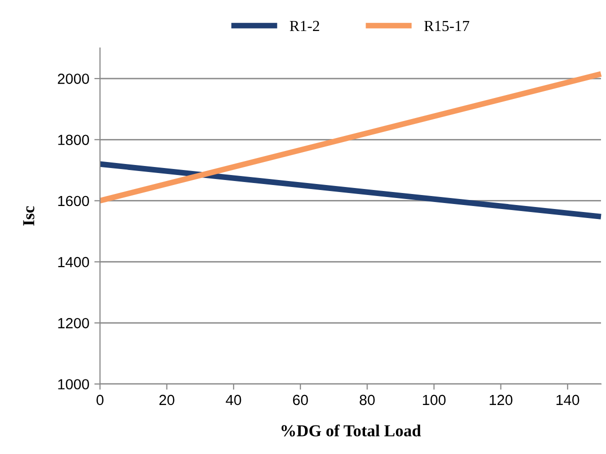 The width and height of the screenshot is (606, 454). What do you see at coordinates (74, 140) in the screenshot?
I see `y-tick-label: 1800` at bounding box center [74, 140].